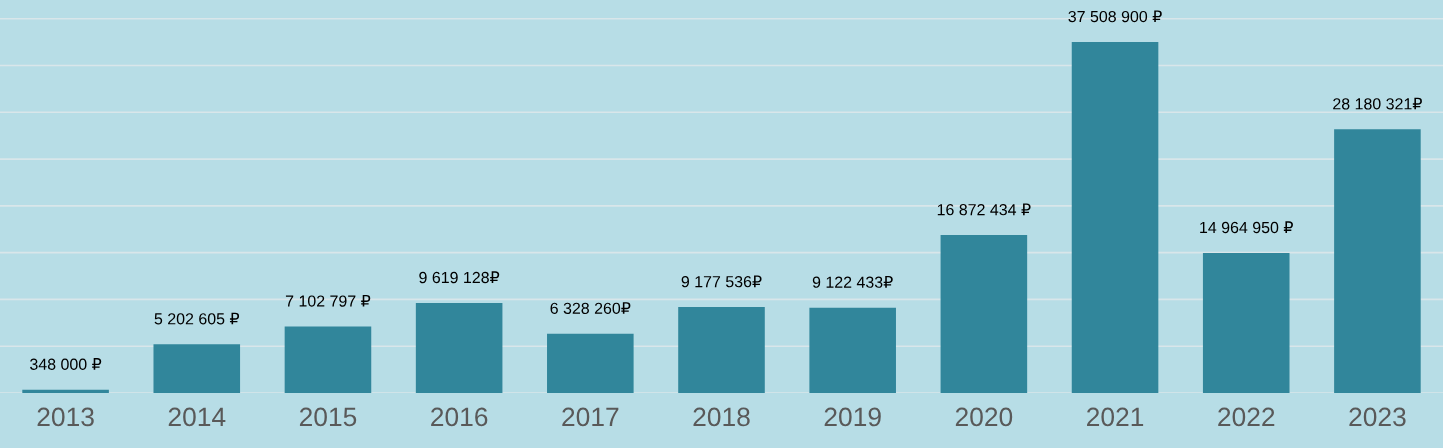 Image resolution: width=1443 pixels, height=448 pixels. Describe the element at coordinates (1246, 417) in the screenshot. I see `x-tick-label: 2022` at that location.